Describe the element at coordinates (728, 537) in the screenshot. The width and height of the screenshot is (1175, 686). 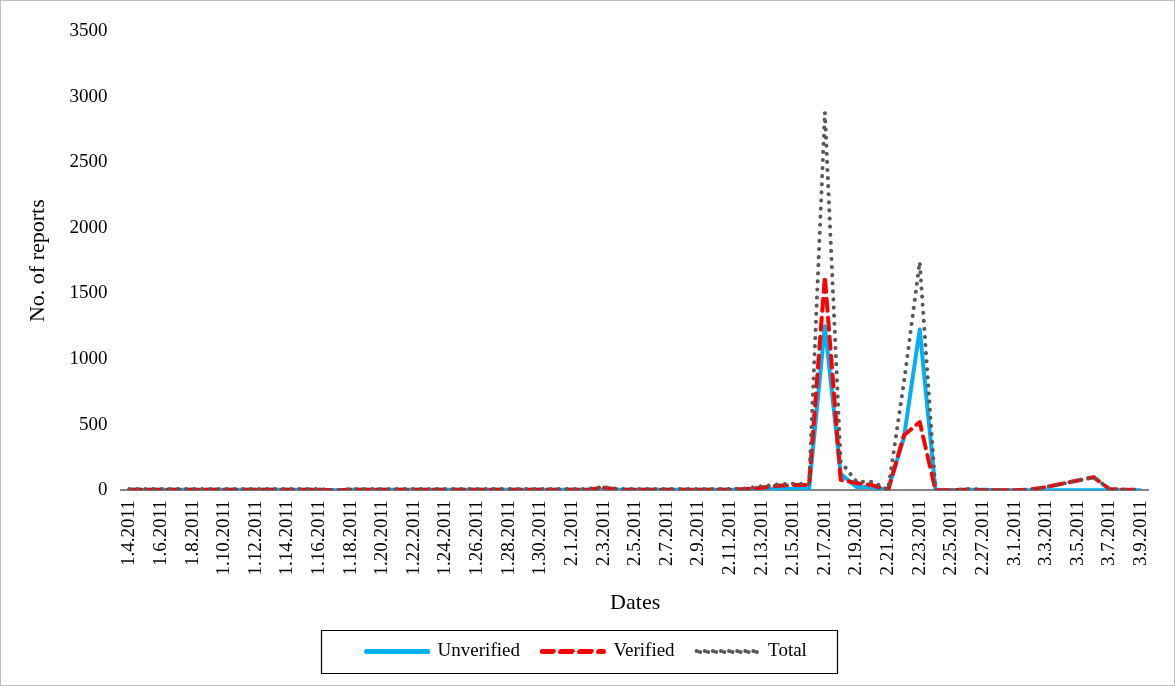
I see `x-tick-label: 2.11.2011` at that location.